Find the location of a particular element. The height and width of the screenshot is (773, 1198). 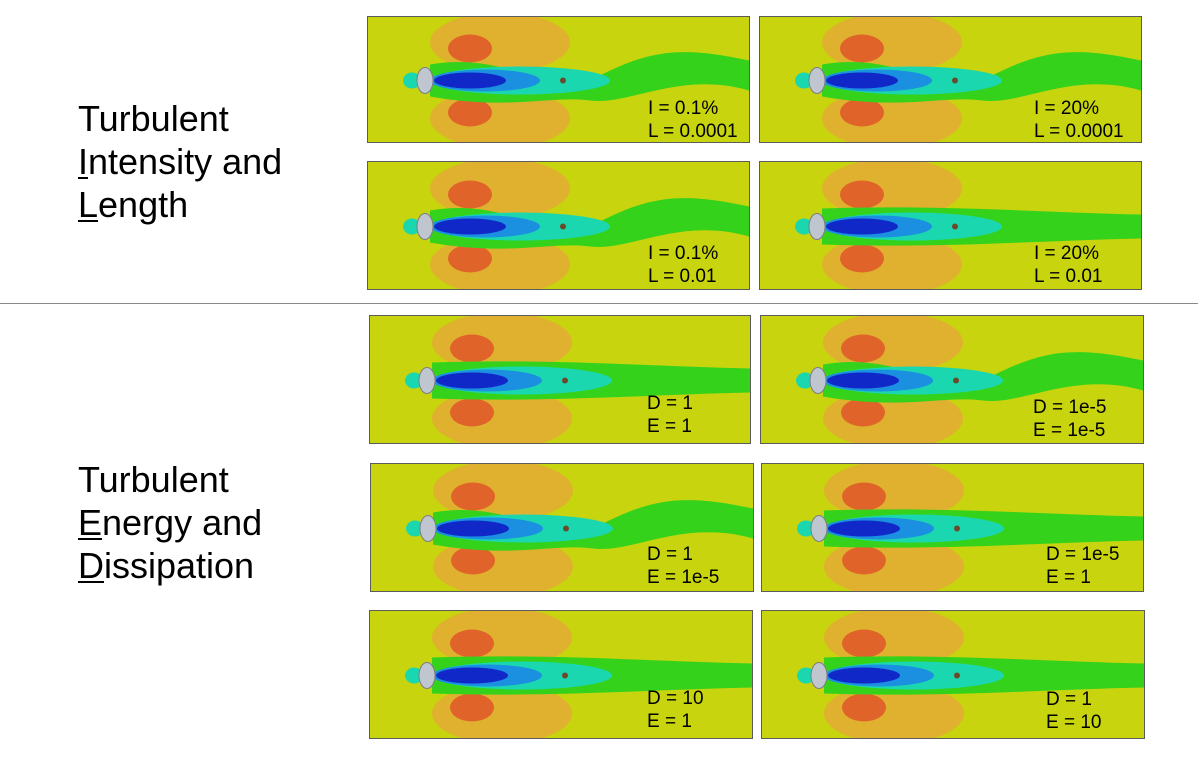

panel-intensity-length-4: I = 20% L = 0.01 is located at coordinates (950, 225).